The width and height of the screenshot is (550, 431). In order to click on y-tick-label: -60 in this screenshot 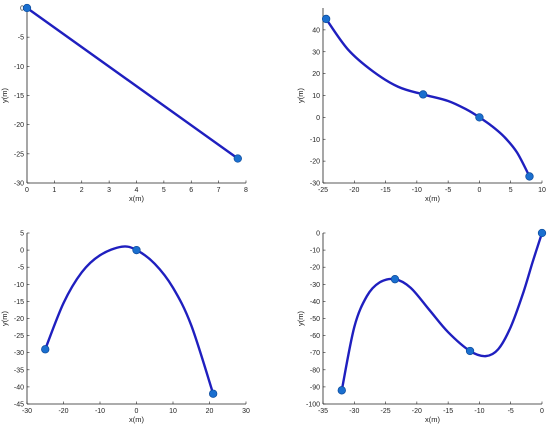, I will do `click(315, 336)`.